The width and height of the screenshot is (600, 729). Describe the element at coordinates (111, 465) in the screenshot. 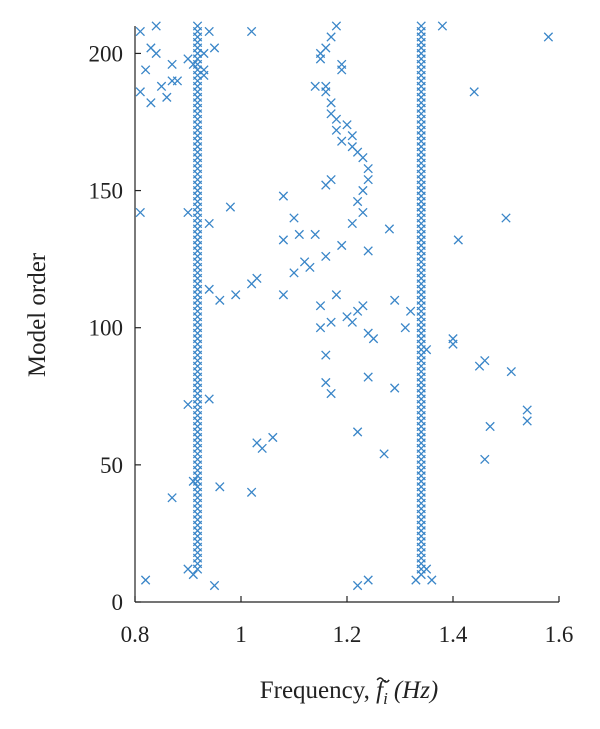

I see `y-tick-label: 50` at that location.